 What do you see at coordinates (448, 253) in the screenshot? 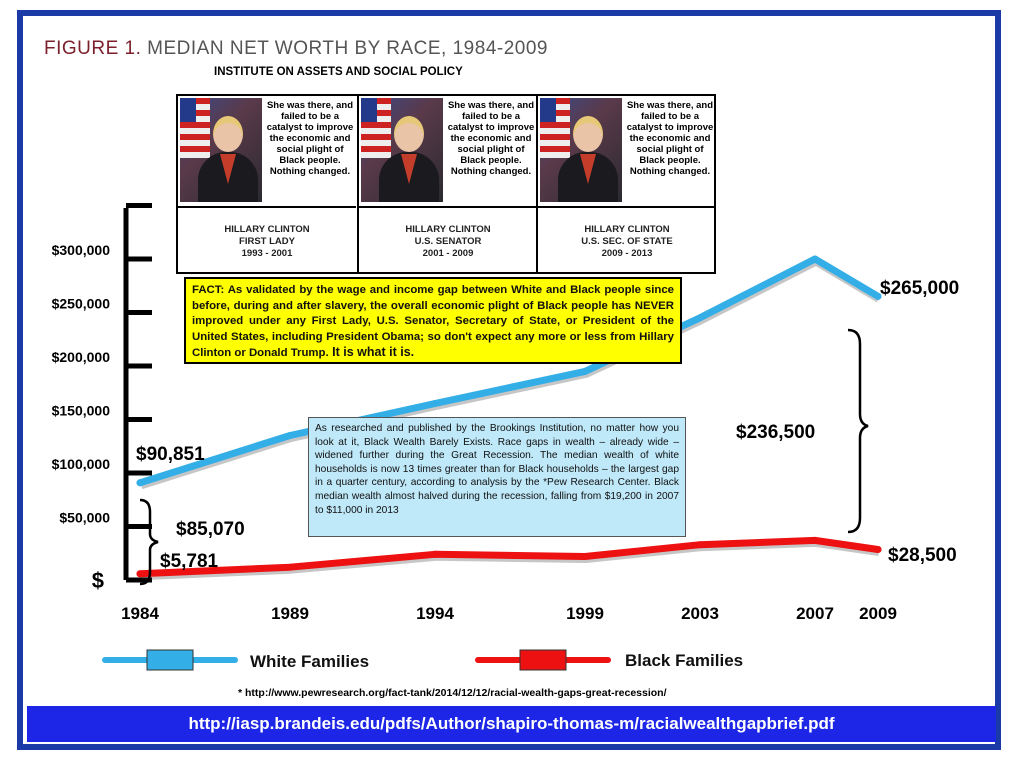
I see `panel-years: 2001 - 2009` at bounding box center [448, 253].